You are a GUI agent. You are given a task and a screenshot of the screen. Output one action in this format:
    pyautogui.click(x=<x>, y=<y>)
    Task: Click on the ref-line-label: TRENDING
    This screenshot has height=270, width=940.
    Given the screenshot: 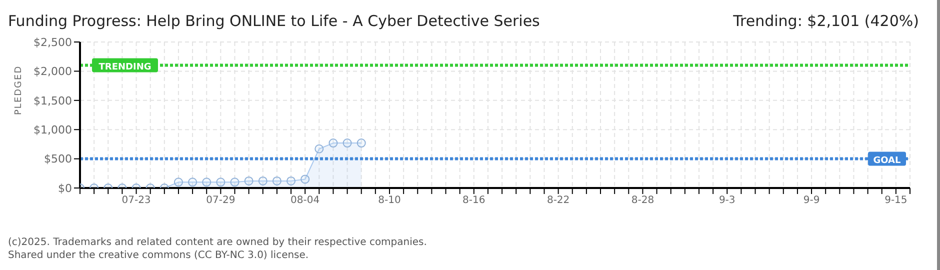 What is the action you would take?
    pyautogui.click(x=125, y=67)
    